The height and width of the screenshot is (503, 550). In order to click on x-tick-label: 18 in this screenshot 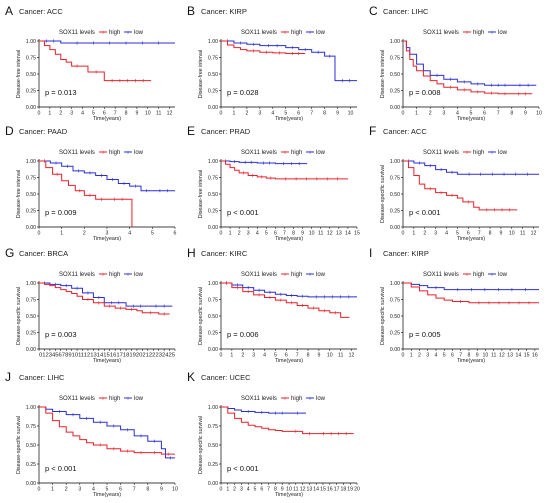, I will do `click(344, 490)`.